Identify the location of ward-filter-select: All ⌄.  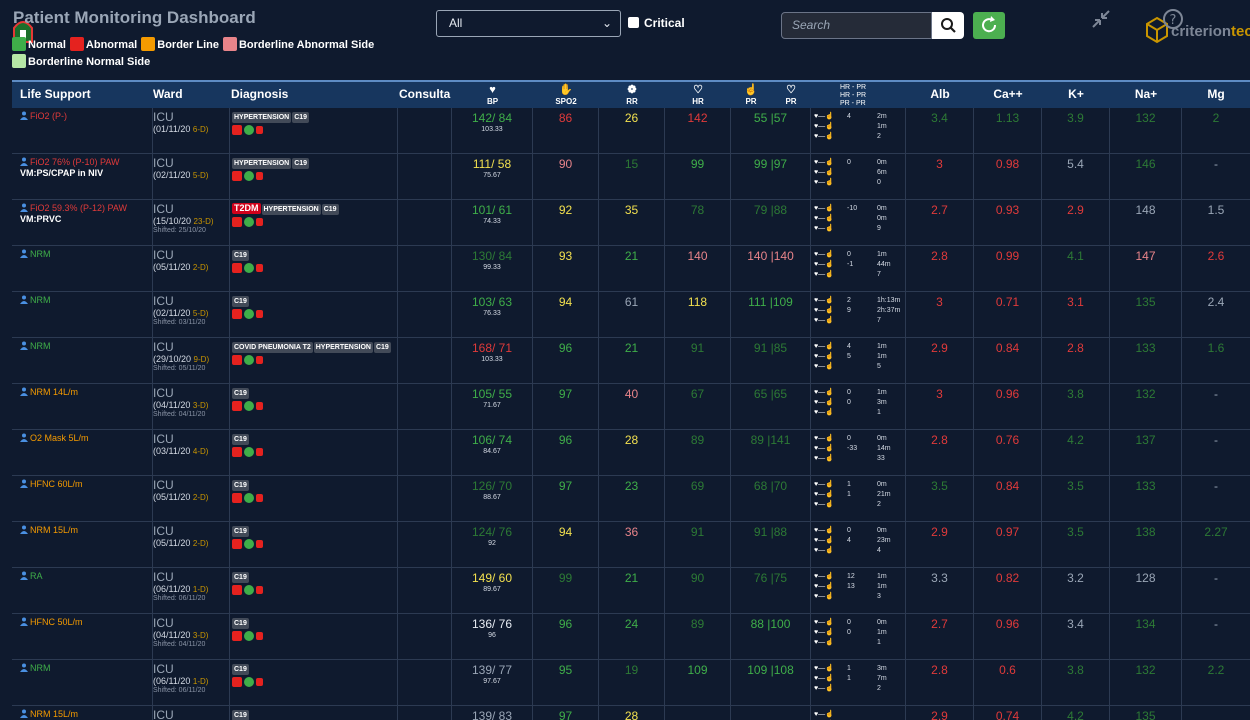
(528, 23).